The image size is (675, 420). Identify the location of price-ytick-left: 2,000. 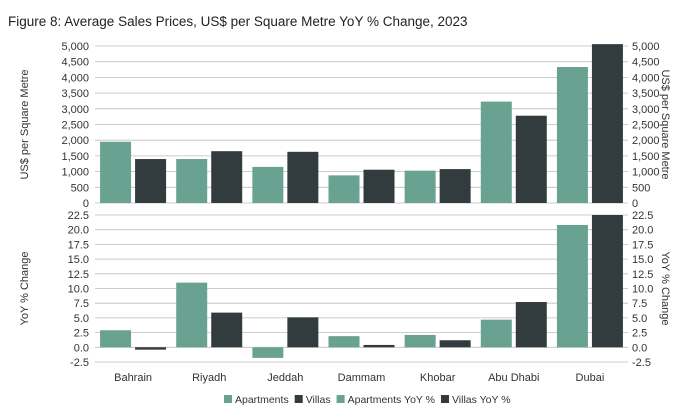
(75, 141).